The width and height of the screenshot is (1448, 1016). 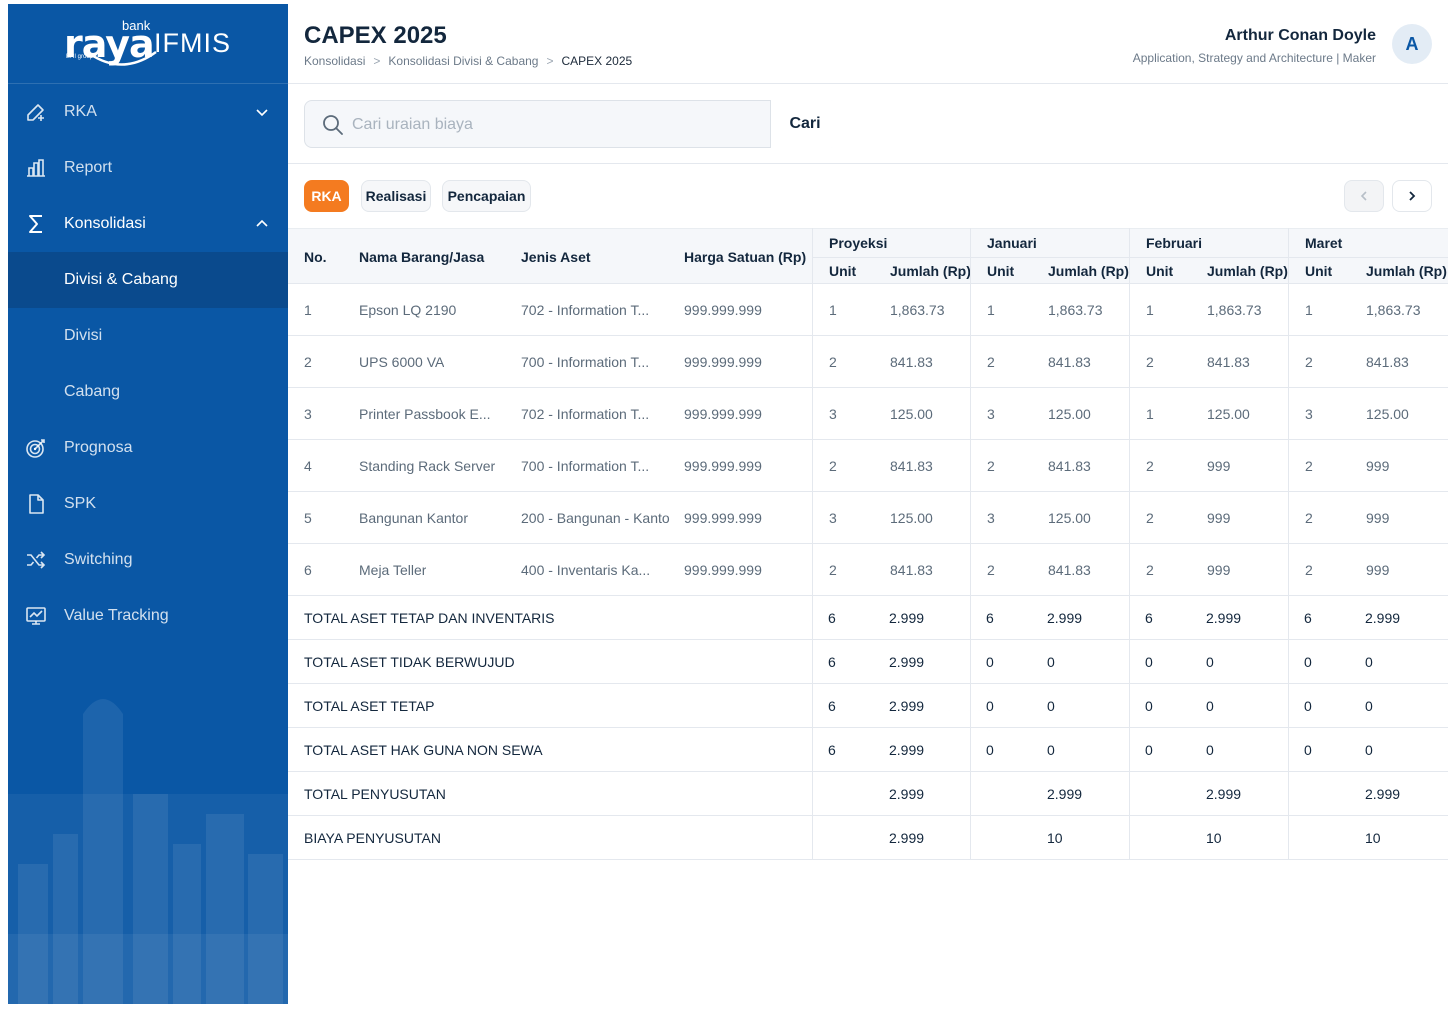 What do you see at coordinates (308, 310) in the screenshot?
I see `cell-no: 1` at bounding box center [308, 310].